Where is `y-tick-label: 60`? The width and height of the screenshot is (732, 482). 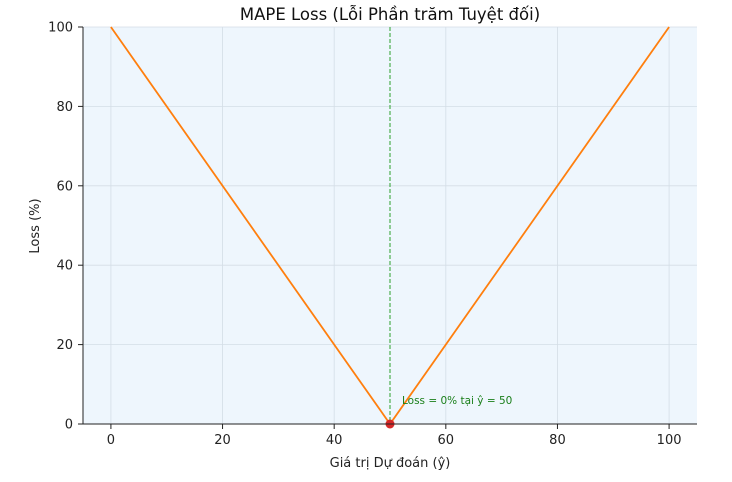 y-tick-label: 60 is located at coordinates (64, 186).